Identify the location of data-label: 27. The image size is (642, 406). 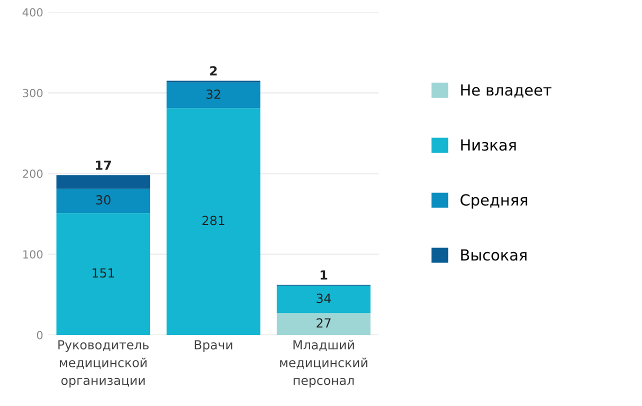
(323, 323).